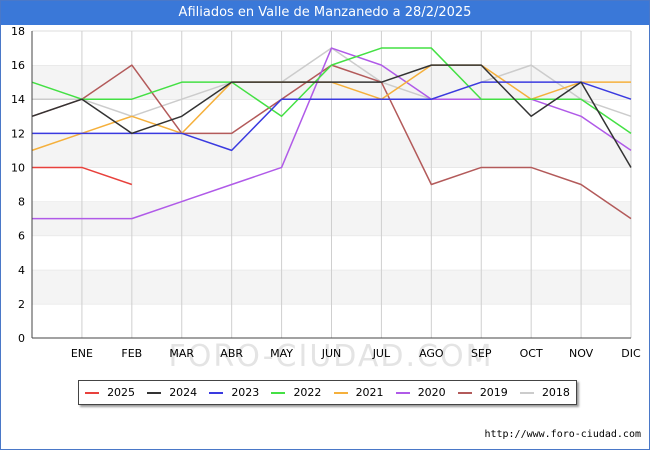  Describe the element at coordinates (431, 353) in the screenshot. I see `x-tick-label: AGO` at that location.